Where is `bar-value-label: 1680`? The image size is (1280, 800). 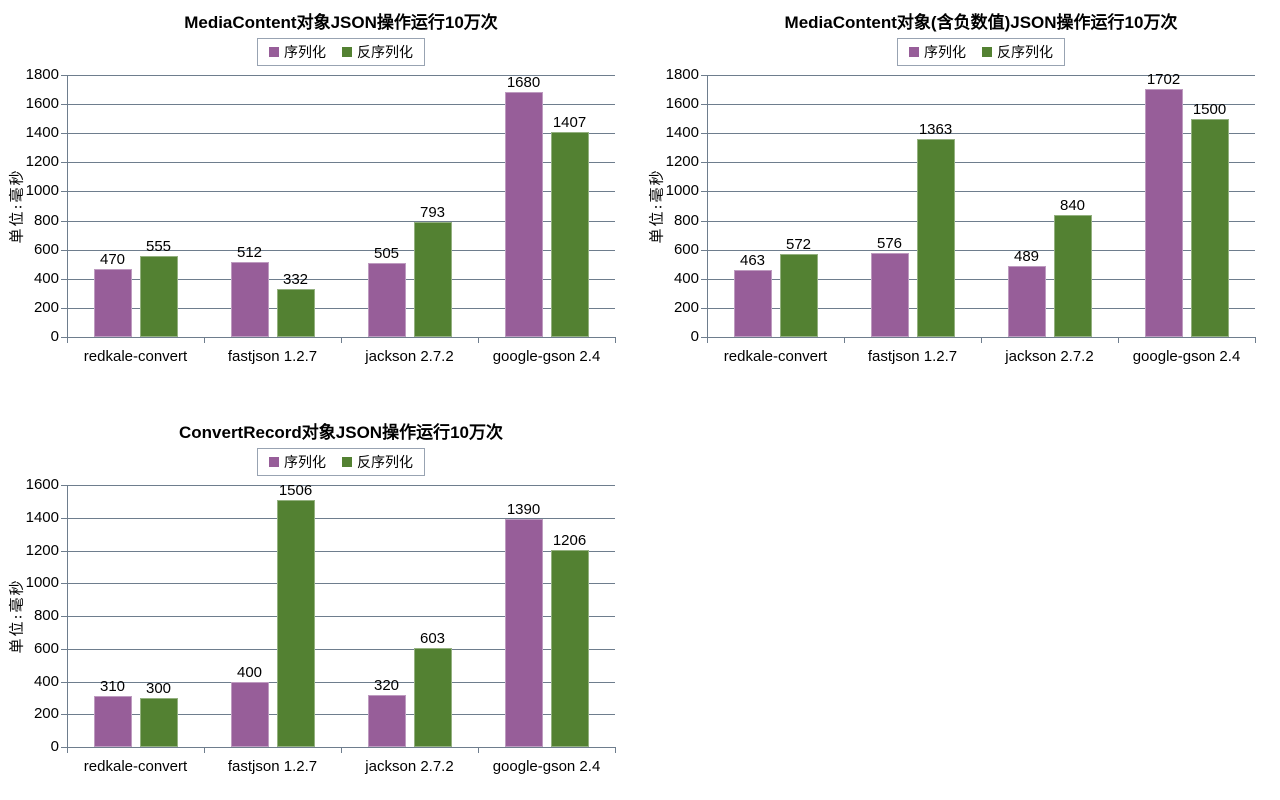 bar-value-label: 1680 is located at coordinates (523, 83).